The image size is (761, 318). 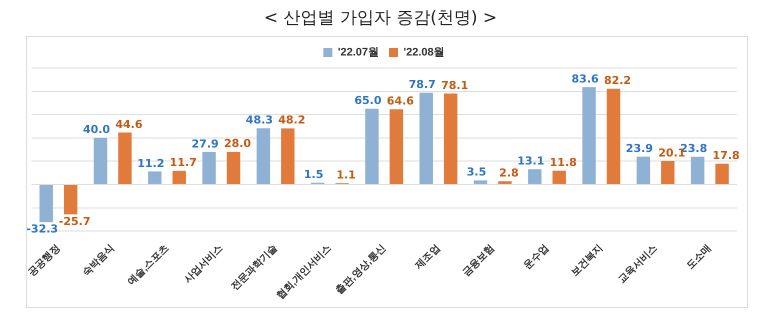 I want to click on data-label: -25.7, so click(x=74, y=221).